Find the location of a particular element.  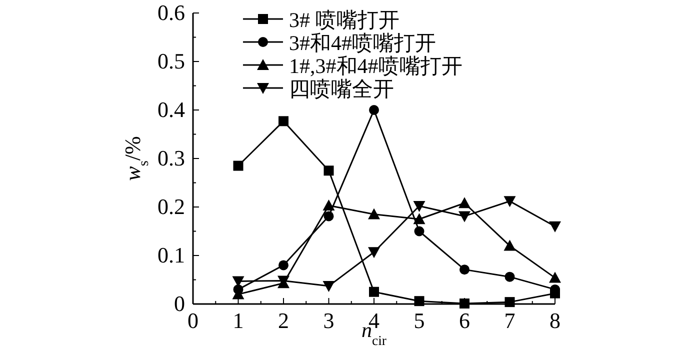

y-tick-label: 0 is located at coordinates (179, 303).